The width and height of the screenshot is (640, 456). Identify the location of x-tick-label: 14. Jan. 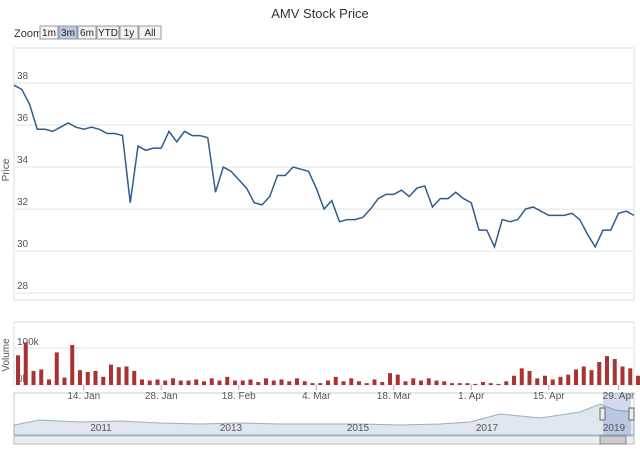
(83, 396).